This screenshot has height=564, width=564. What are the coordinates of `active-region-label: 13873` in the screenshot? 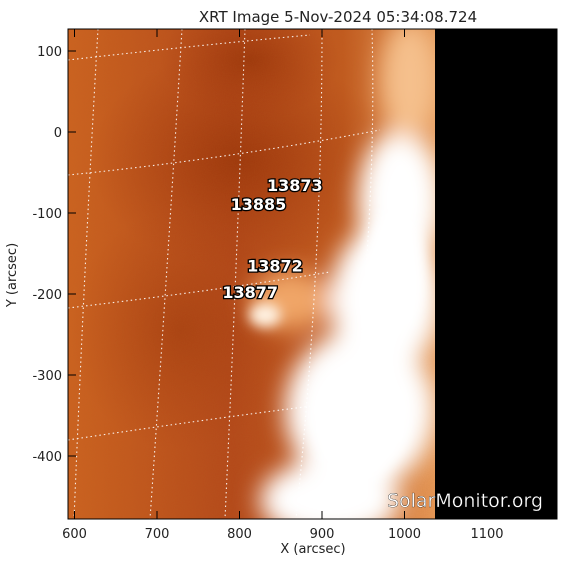 It's located at (295, 185).